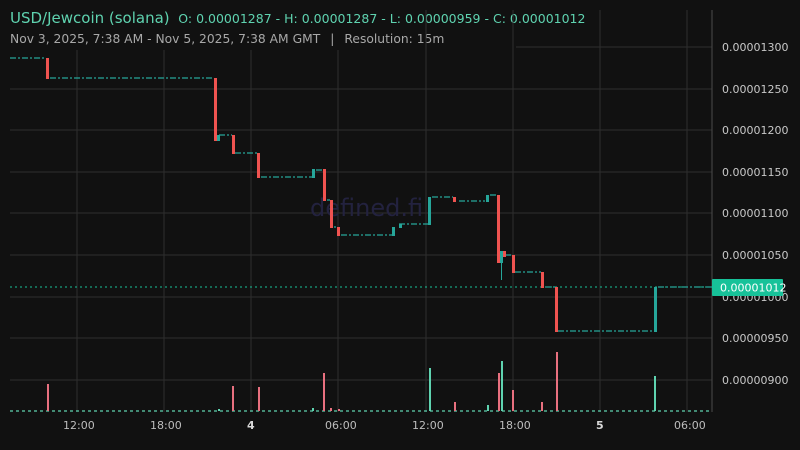 This screenshot has height=450, width=800. What do you see at coordinates (755, 172) in the screenshot?
I see `y-tick: 0.00001150` at bounding box center [755, 172].